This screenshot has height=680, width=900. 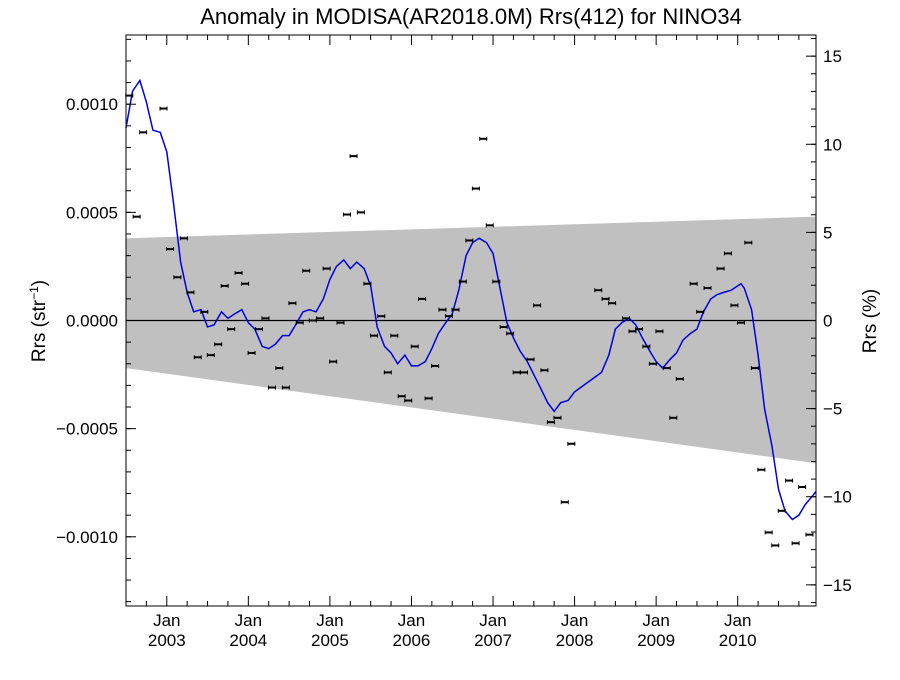 What do you see at coordinates (870, 321) in the screenshot?
I see `y2-axis-label: Rrs (%)` at bounding box center [870, 321].